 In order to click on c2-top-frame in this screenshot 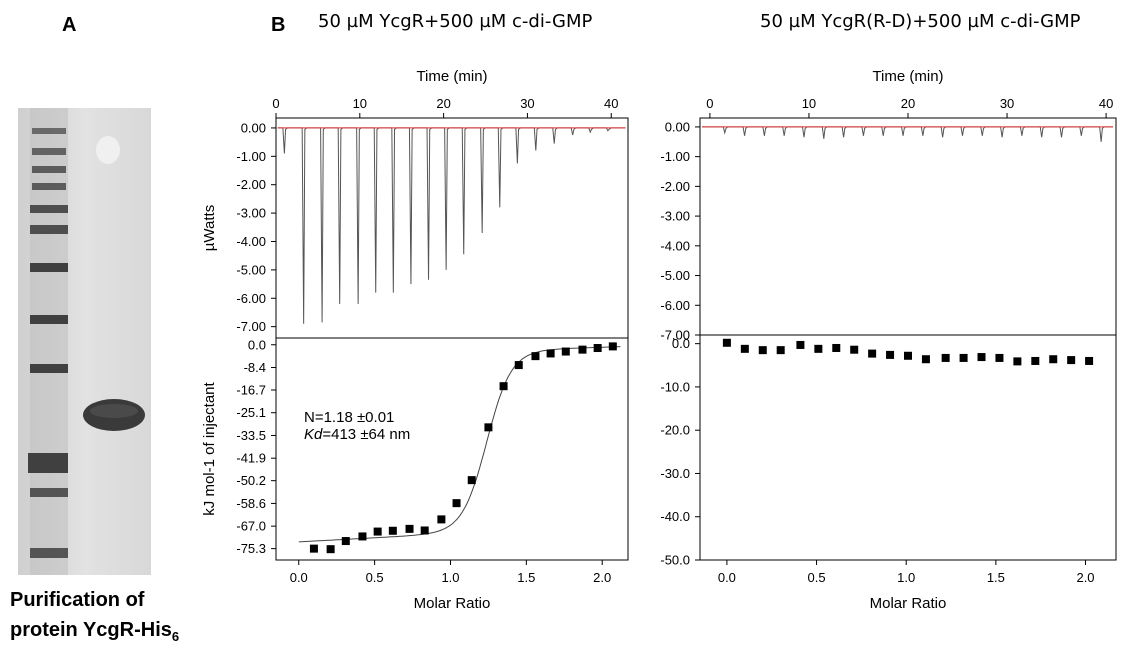, I will do `click(908, 226)`.